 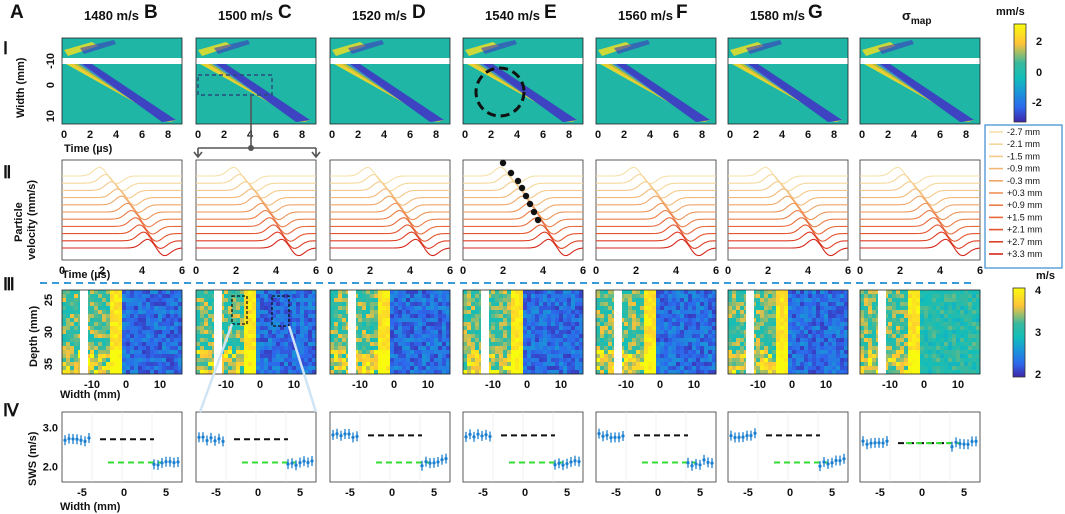 I want to click on panel-G: 0 2 4 6 80 2 4 6-10 0 10-5 0 5, so click(x=920, y=268).